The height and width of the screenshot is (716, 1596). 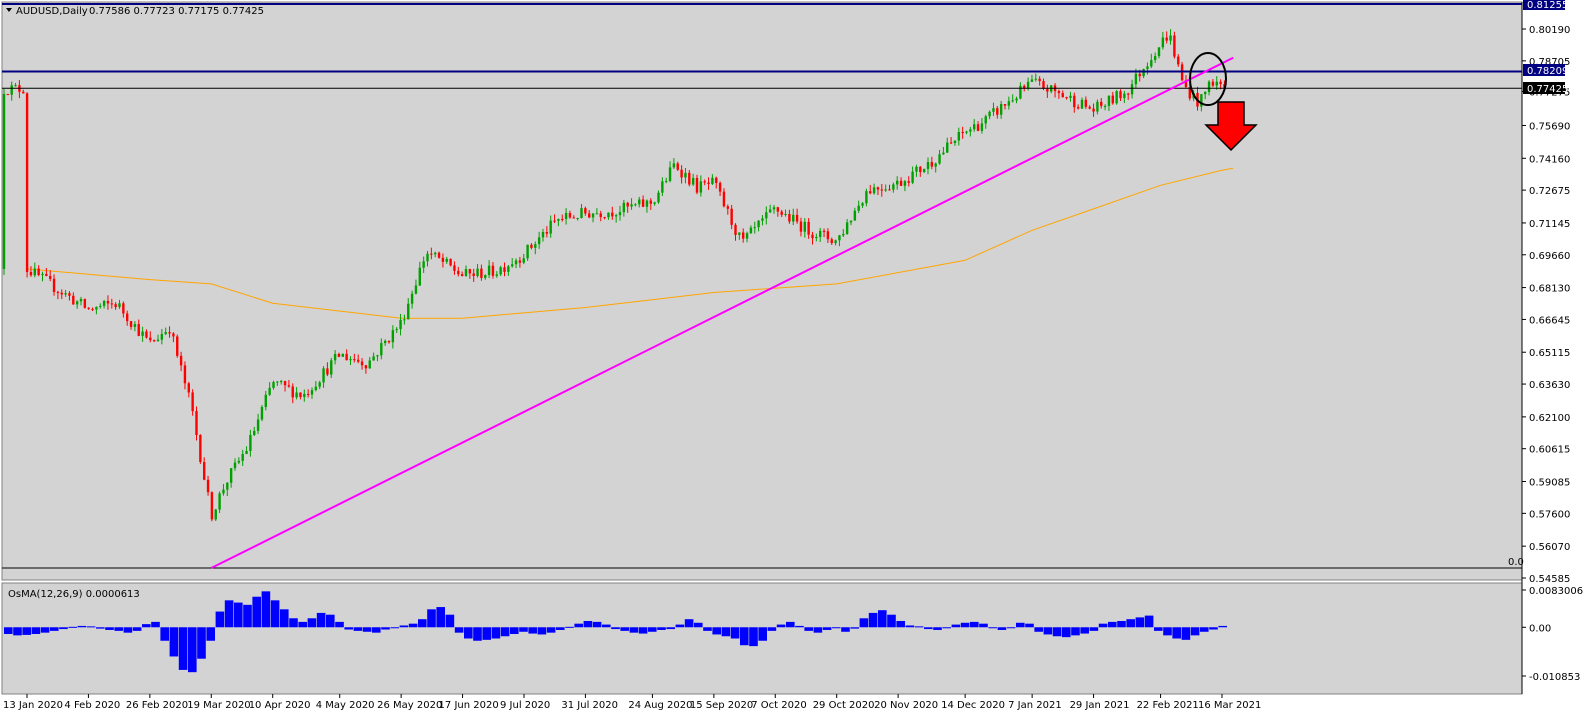 What do you see at coordinates (1544, 5) in the screenshot?
I see `top-price-tag` at bounding box center [1544, 5].